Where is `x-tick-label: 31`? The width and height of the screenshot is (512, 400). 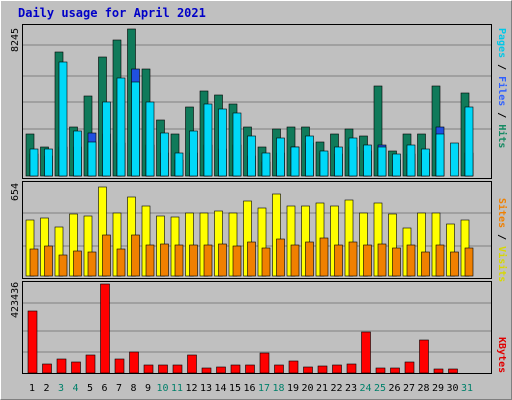 x-tick-label: 31 is located at coordinates (467, 388).